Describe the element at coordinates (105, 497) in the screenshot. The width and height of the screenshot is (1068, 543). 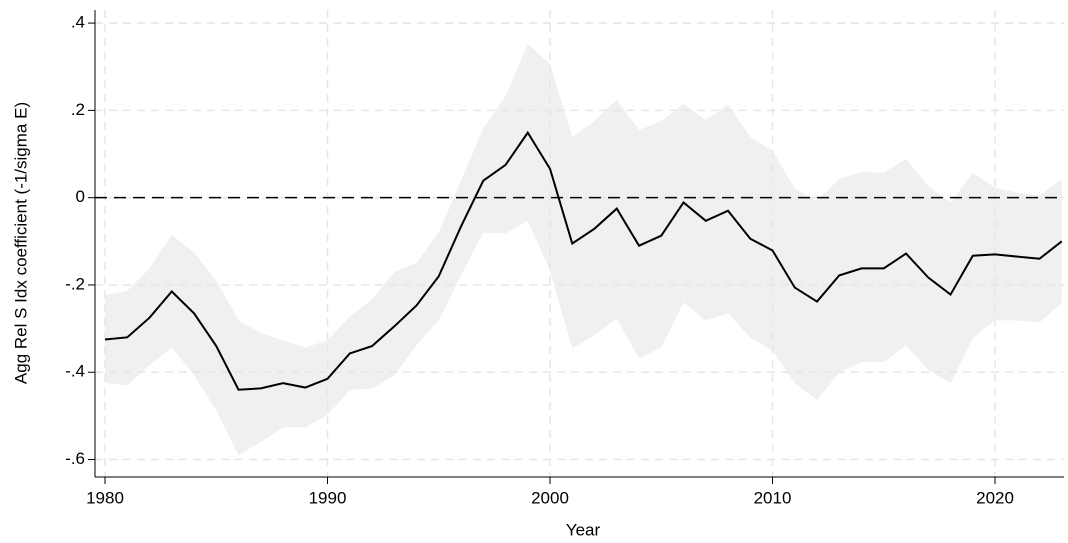
I see `x-tick-label: 1980` at that location.